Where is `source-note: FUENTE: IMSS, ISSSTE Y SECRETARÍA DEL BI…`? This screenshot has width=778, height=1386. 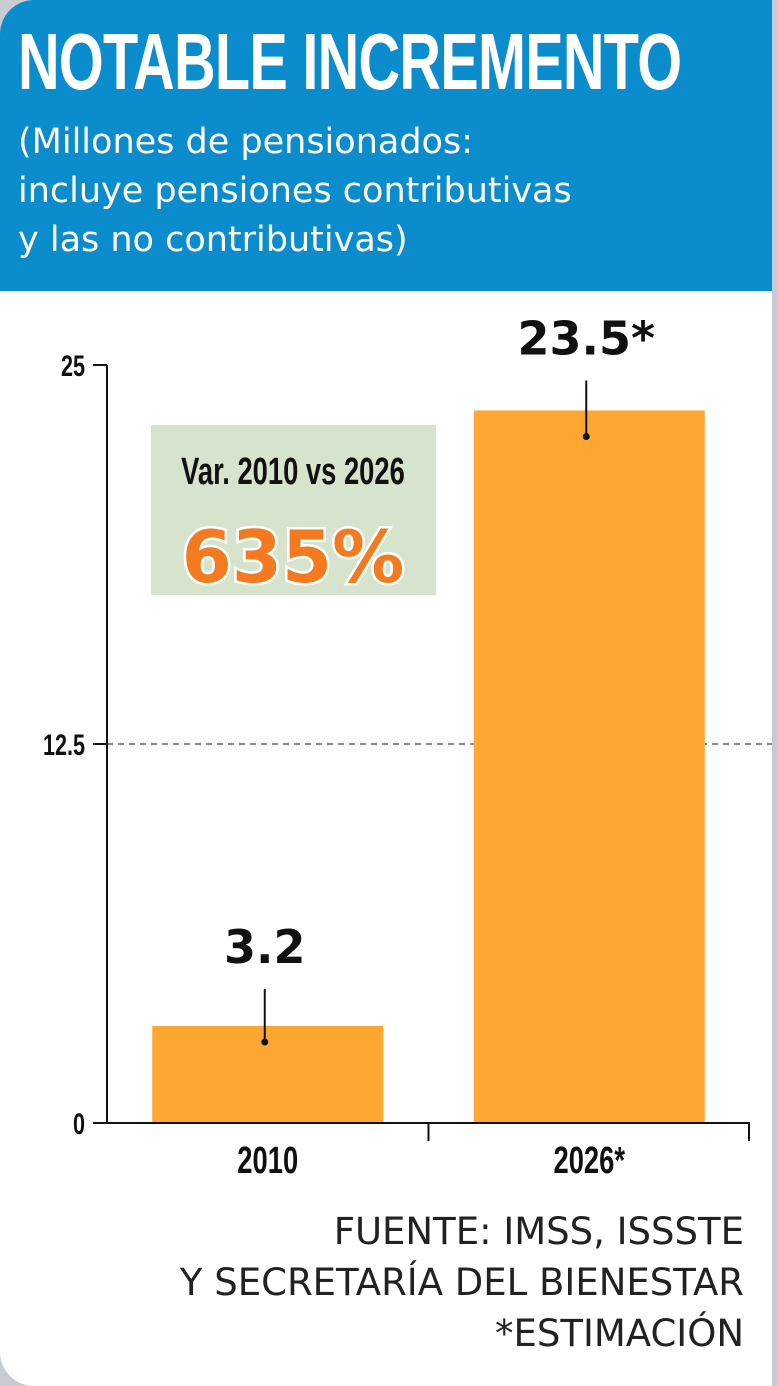 source-note: FUENTE: IMSS, ISSSTE Y SECRETARÍA DEL BI… is located at coordinates (394, 1282).